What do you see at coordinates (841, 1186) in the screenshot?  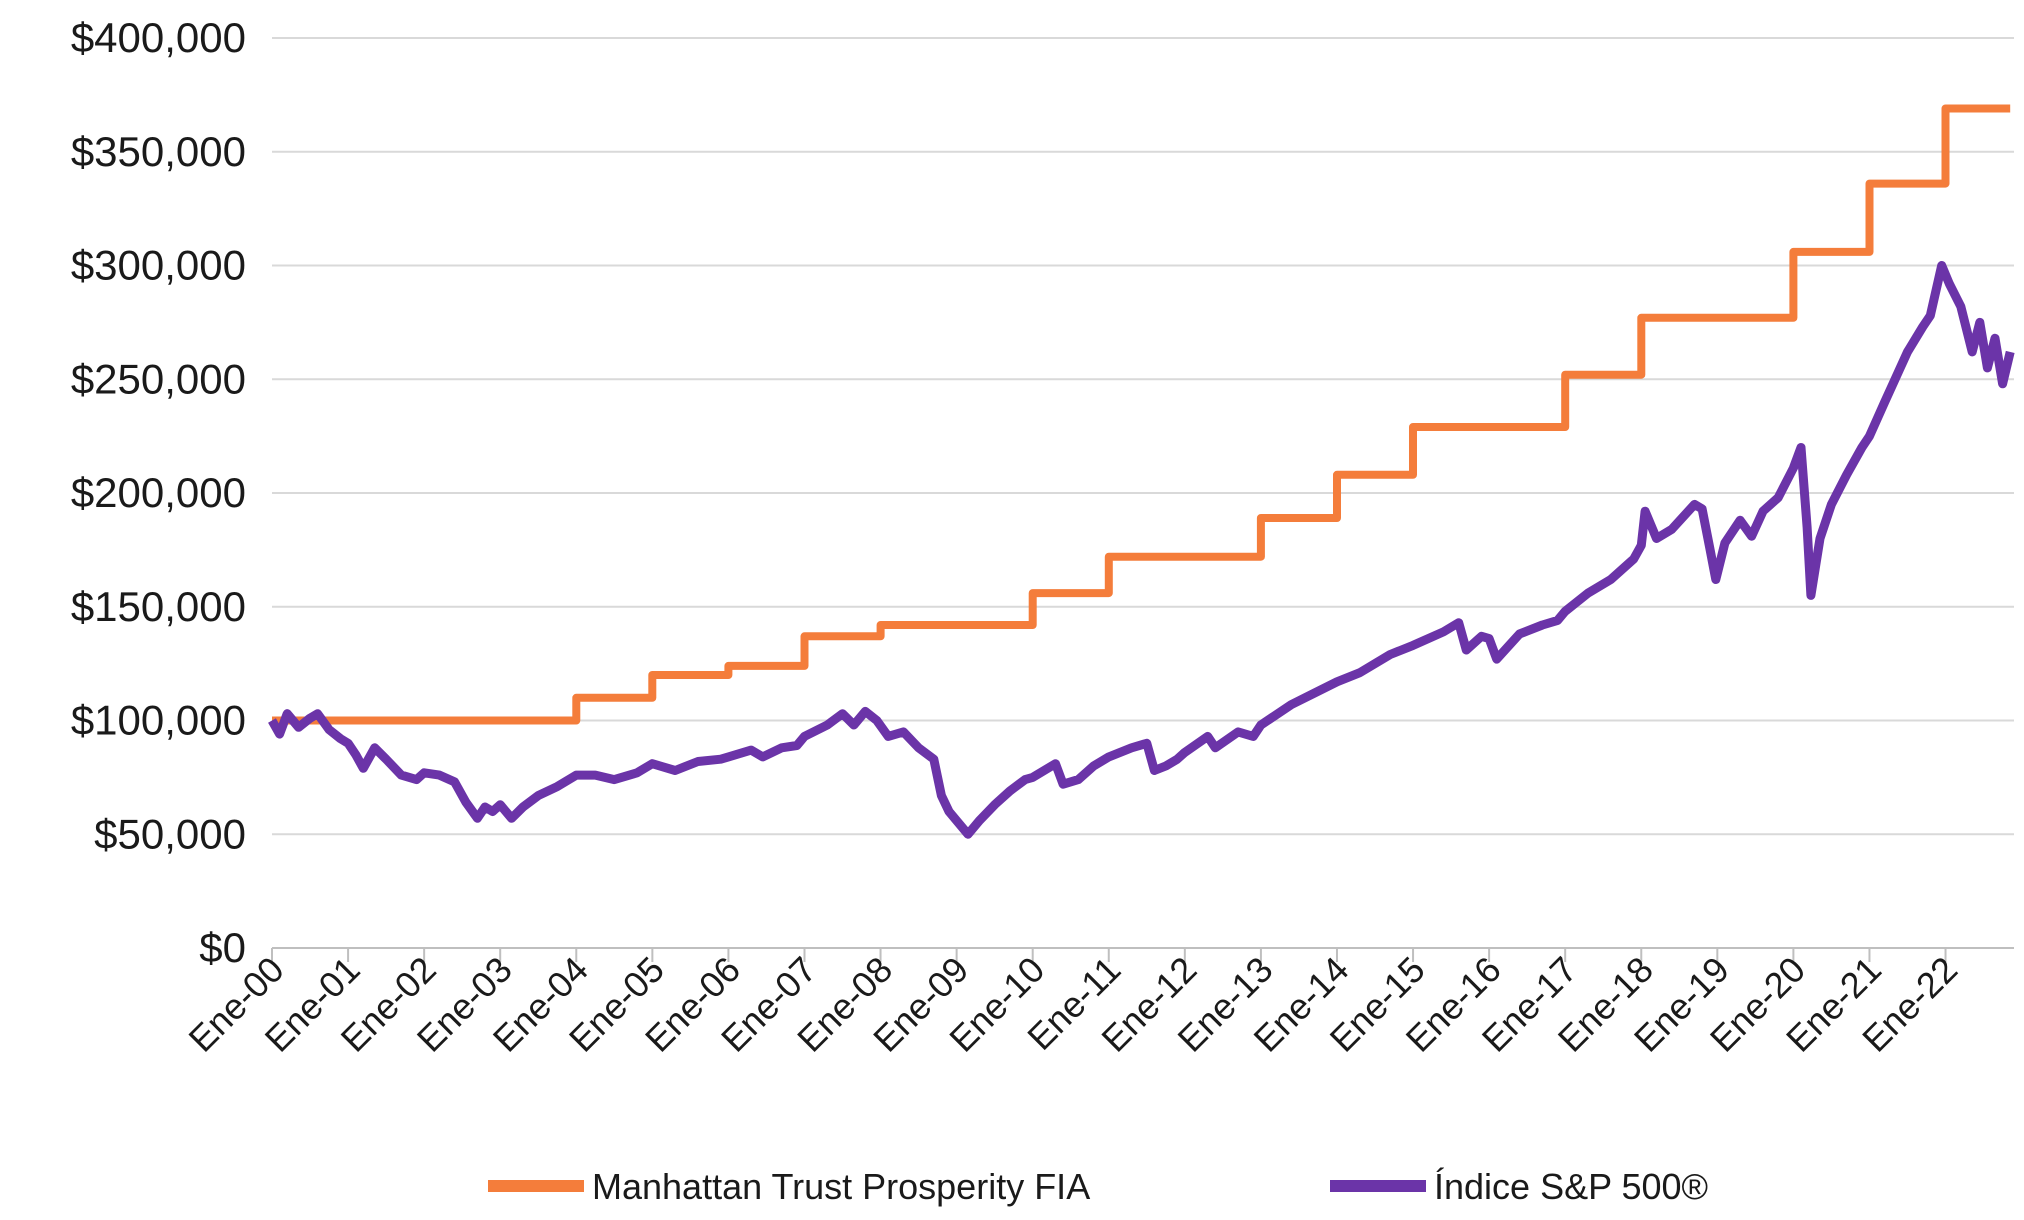 I see `legend-label: Manhattan Trust Prosperity FIA` at bounding box center [841, 1186].